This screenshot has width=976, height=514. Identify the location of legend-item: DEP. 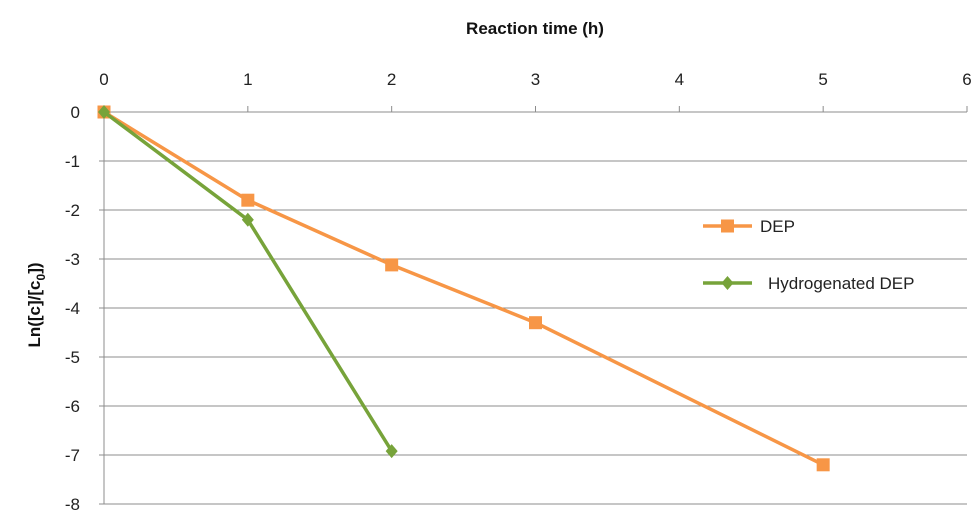
(749, 226).